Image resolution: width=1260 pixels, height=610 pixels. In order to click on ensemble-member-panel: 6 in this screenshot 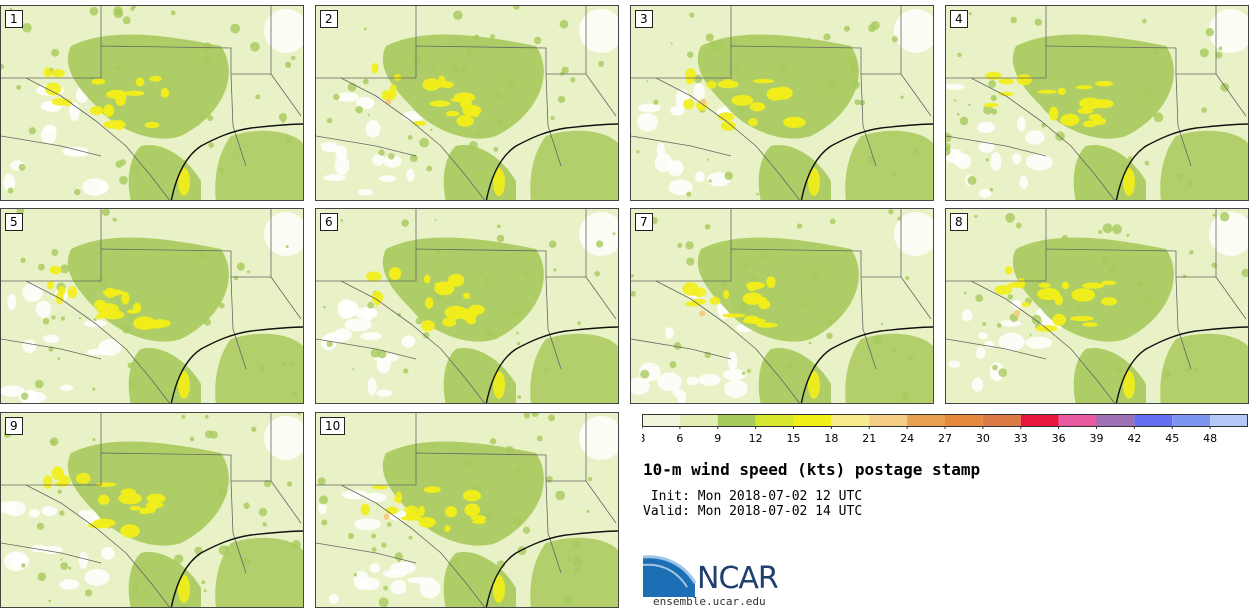, I will do `click(467, 306)`.